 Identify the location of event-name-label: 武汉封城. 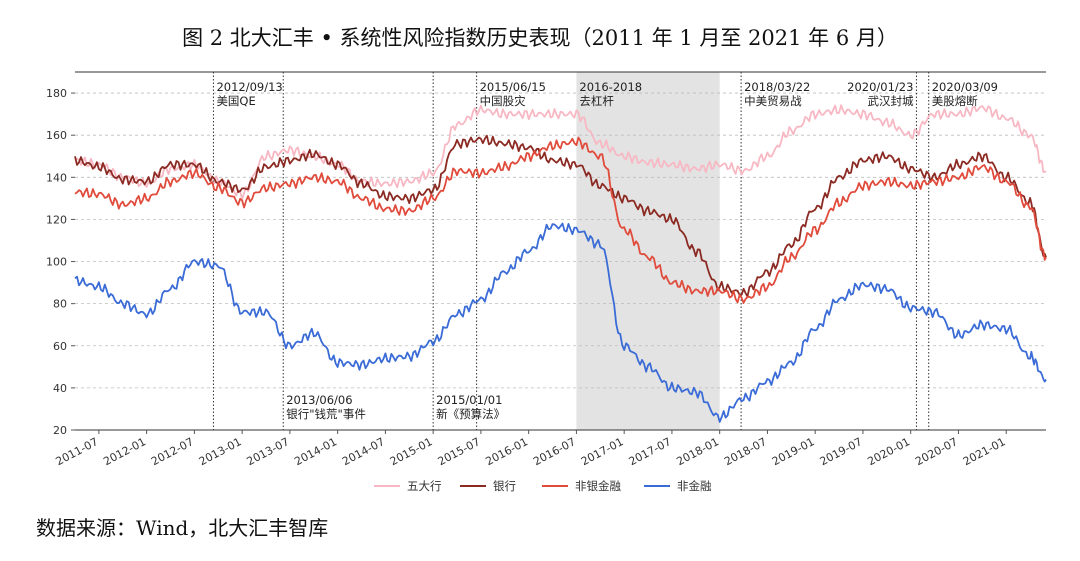
(890, 101).